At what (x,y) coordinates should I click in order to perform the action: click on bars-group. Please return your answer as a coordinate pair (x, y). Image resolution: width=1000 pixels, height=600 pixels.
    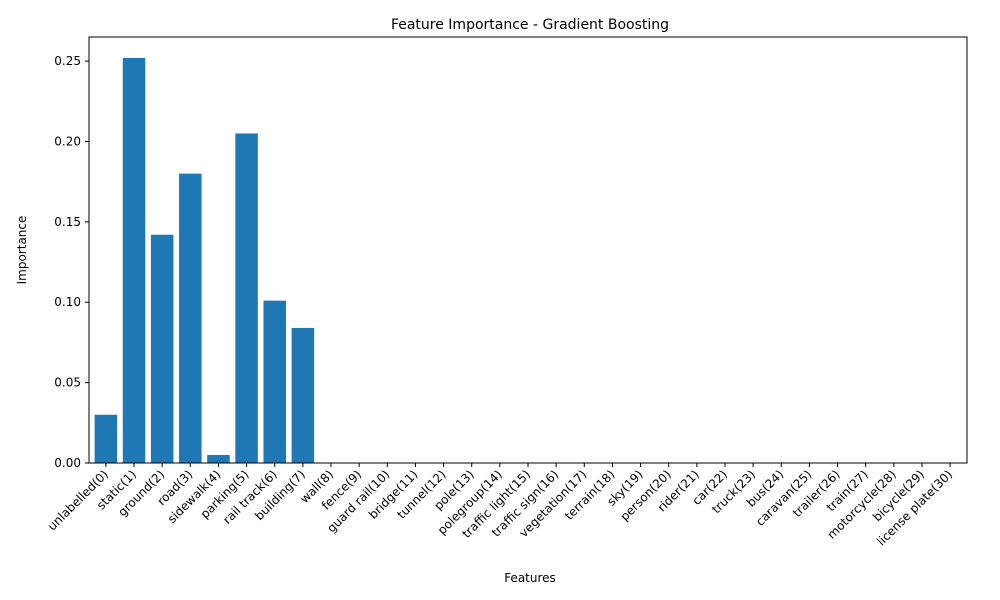
    Looking at the image, I should click on (204, 260).